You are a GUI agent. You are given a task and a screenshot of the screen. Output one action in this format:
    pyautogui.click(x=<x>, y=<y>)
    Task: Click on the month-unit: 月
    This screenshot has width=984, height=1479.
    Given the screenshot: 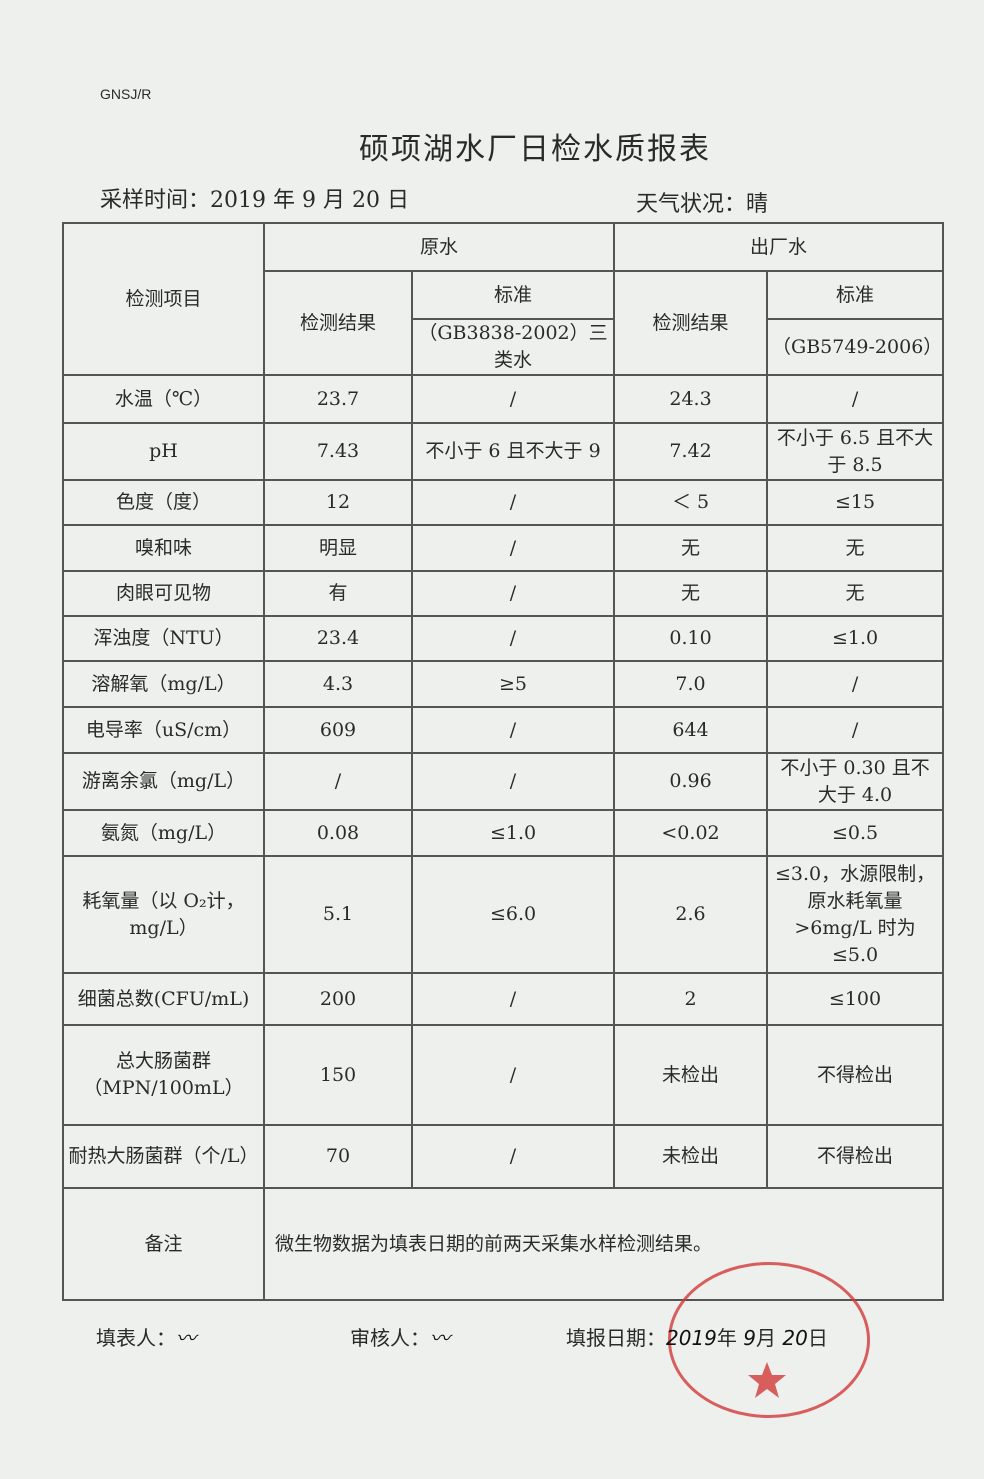 What is the action you would take?
    pyautogui.click(x=766, y=1338)
    